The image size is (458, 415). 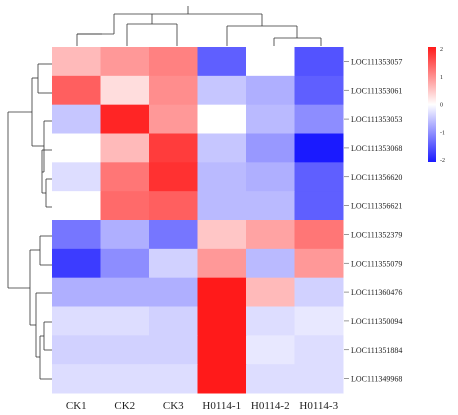 I want to click on legend-tick-label: 1, so click(x=441, y=78).